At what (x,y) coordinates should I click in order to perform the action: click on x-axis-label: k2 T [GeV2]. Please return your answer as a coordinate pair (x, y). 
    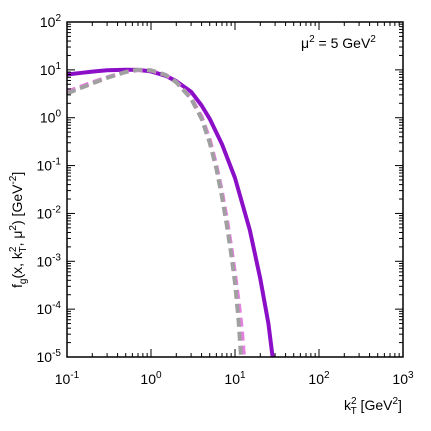
    Looking at the image, I should click on (373, 406).